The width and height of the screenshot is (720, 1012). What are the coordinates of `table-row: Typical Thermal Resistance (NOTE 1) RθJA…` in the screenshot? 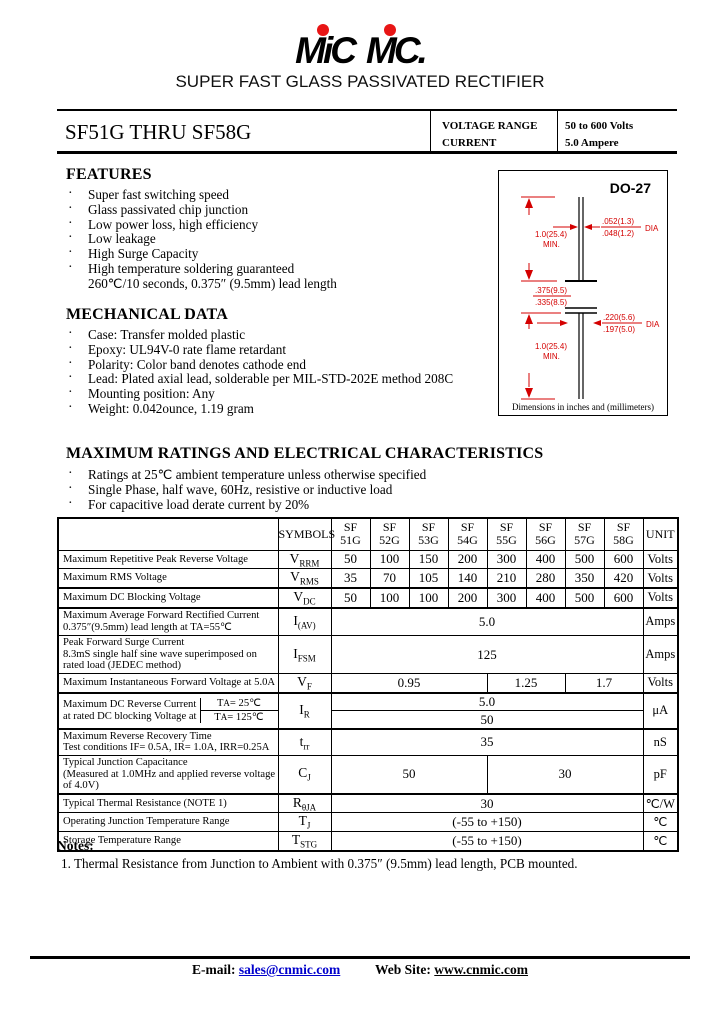 It's located at (368, 803).